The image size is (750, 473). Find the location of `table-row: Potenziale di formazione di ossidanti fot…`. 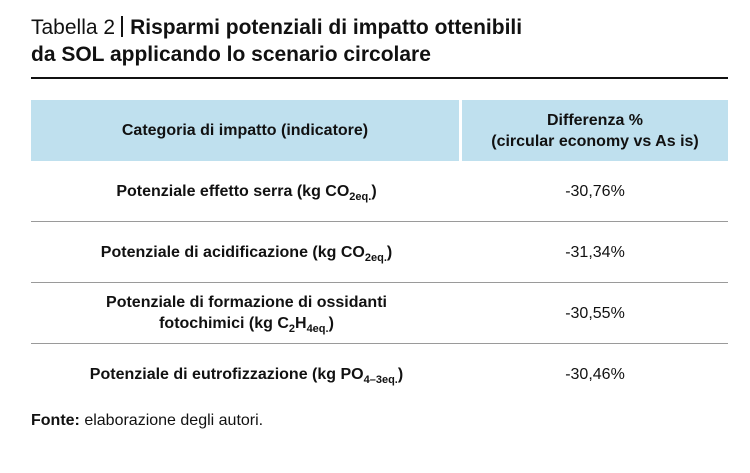

table-row: Potenziale di formazione di ossidanti fot… is located at coordinates (379, 313).